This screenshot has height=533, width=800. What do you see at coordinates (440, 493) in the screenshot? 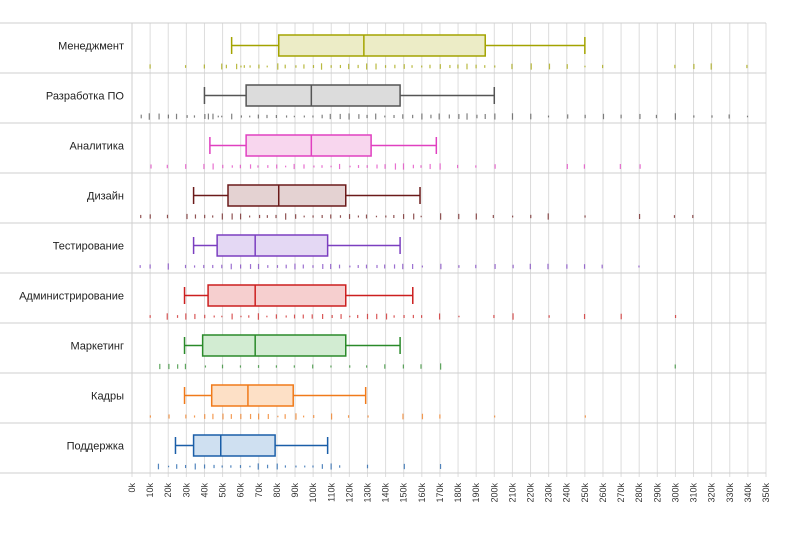
I see `x-tick-label: 170k` at bounding box center [440, 493].